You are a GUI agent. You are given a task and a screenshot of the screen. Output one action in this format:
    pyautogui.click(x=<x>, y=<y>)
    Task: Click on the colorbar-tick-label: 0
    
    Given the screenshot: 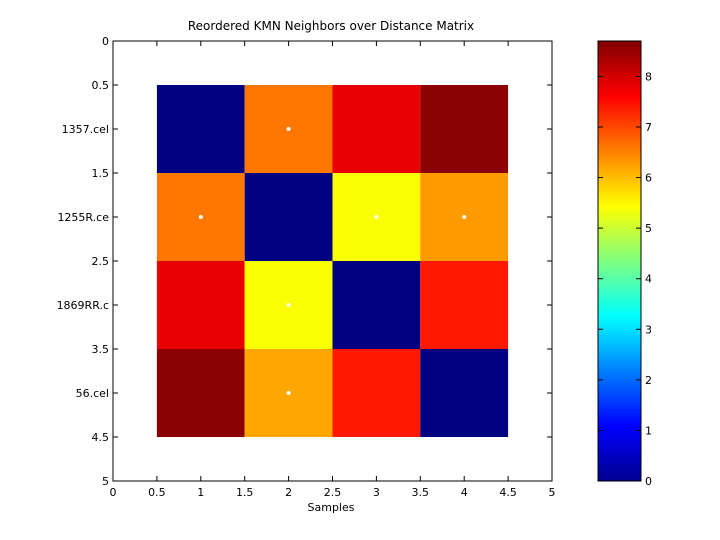 What is the action you would take?
    pyautogui.click(x=648, y=481)
    